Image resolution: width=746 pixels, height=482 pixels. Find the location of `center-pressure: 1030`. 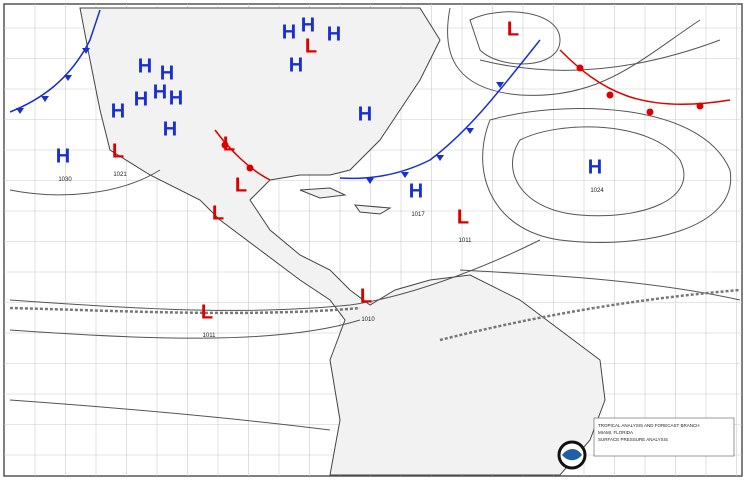

center-pressure: 1030 is located at coordinates (65, 180).